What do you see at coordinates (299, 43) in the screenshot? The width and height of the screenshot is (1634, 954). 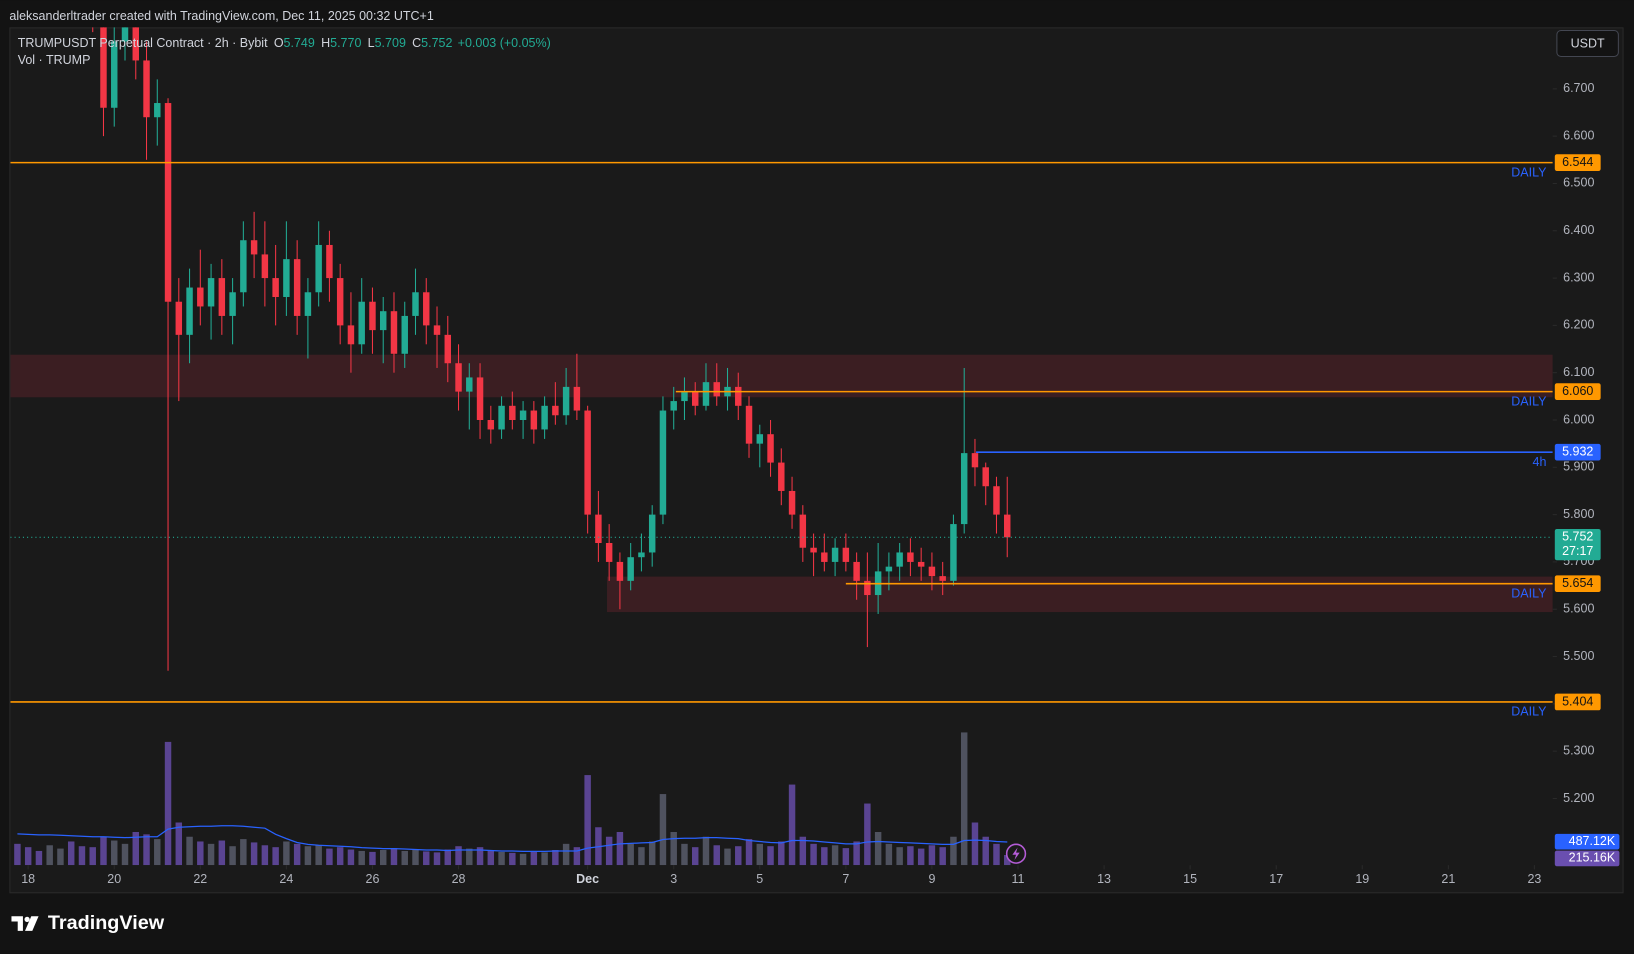 I see `ohlc-value: 5.749` at bounding box center [299, 43].